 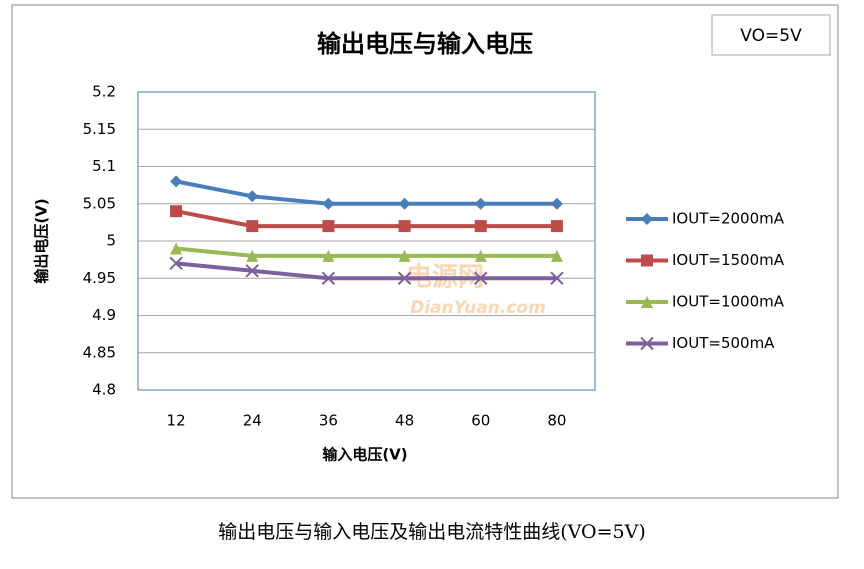 What do you see at coordinates (104, 390) in the screenshot?
I see `y-tick-label: 4.8` at bounding box center [104, 390].